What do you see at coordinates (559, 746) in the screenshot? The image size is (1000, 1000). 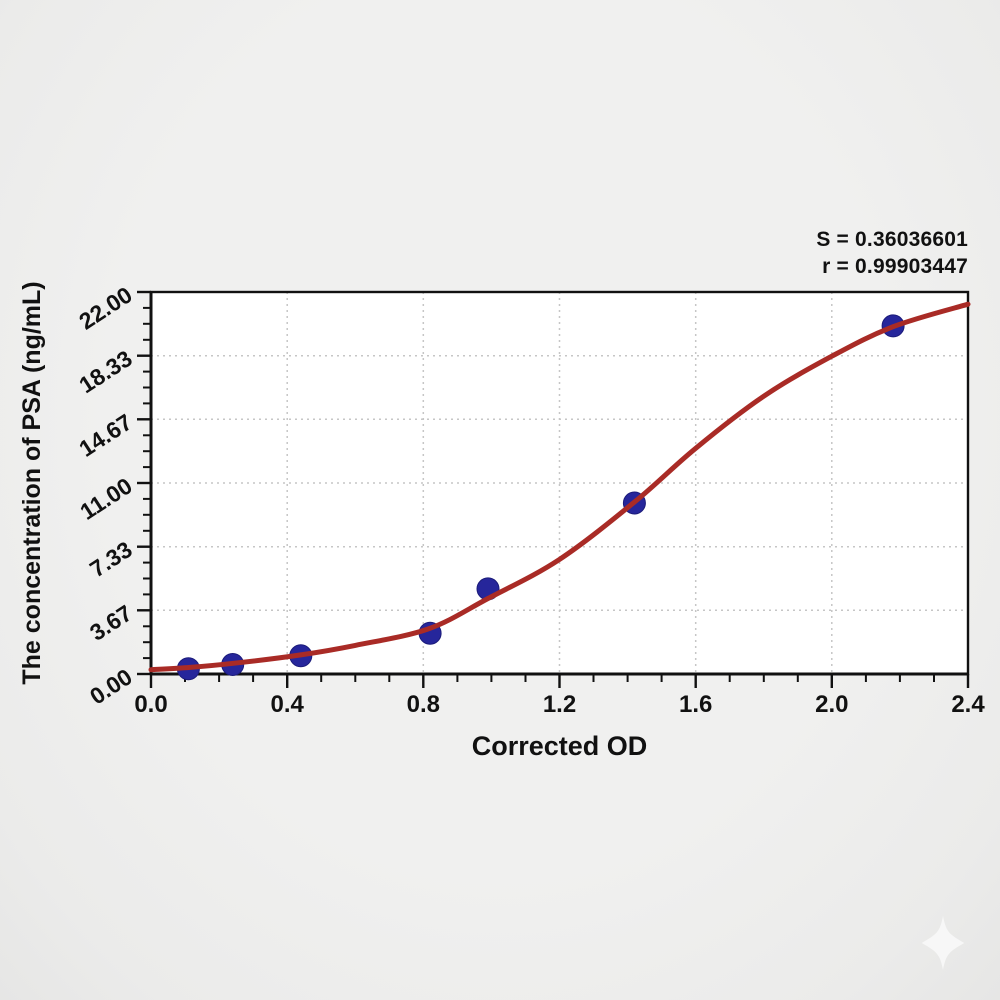 I see `x-axis-title: Corrected OD` at bounding box center [559, 746].